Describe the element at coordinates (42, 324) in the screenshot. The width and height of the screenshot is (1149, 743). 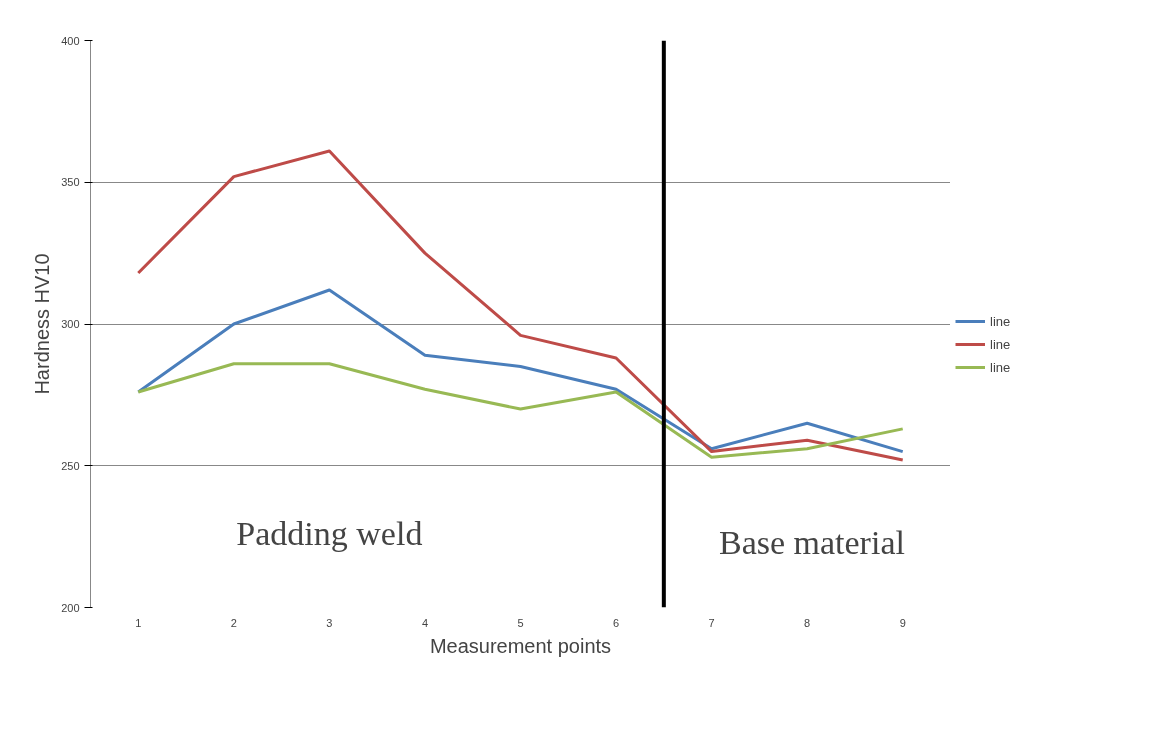
I see `y-axis-title: Hardness HV10` at that location.